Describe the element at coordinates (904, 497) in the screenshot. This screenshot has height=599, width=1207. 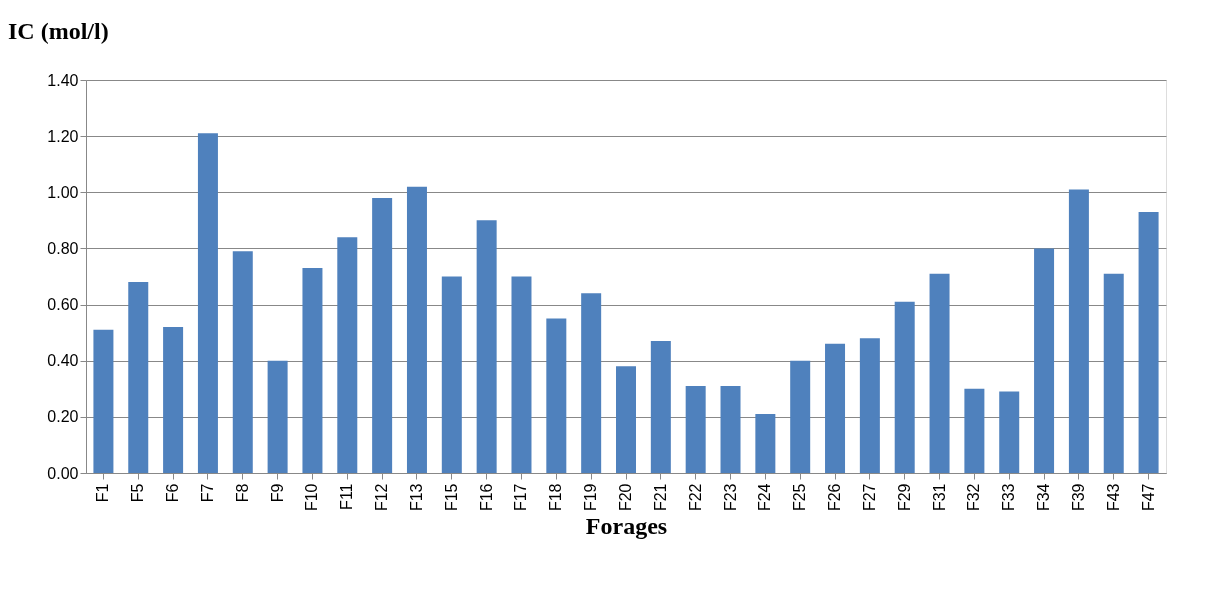
I see `x-tick-label: F29` at that location.